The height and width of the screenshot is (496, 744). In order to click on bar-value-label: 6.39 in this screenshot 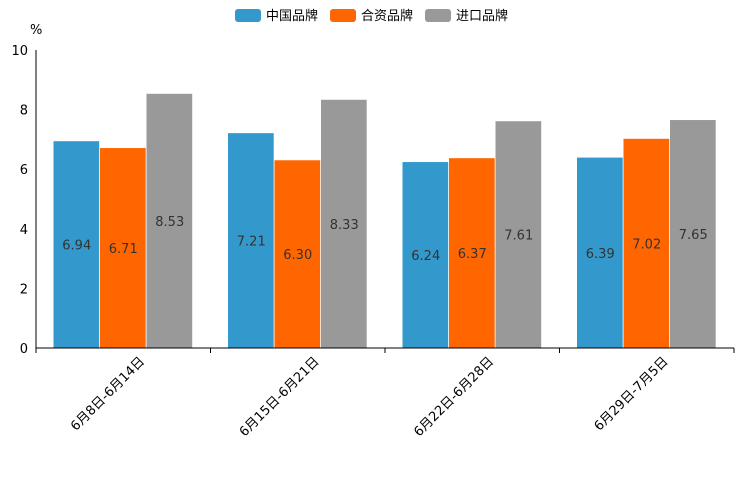, I will do `click(600, 254)`.